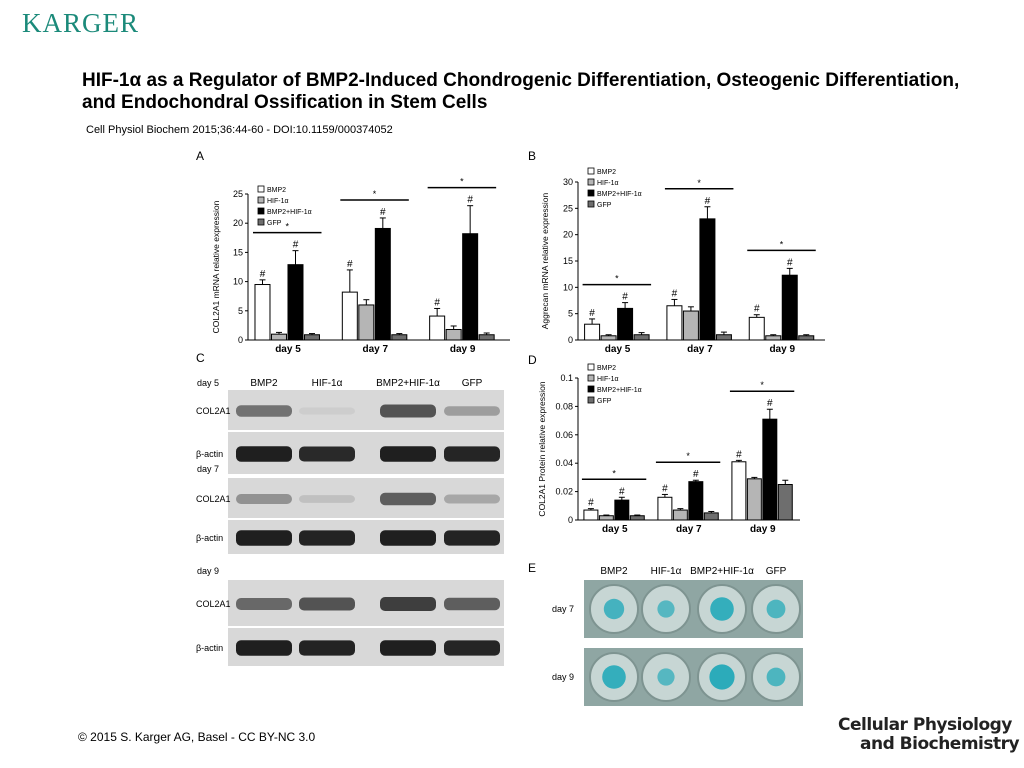 The height and width of the screenshot is (768, 1024). I want to click on panel-label-d: D, so click(532, 360).